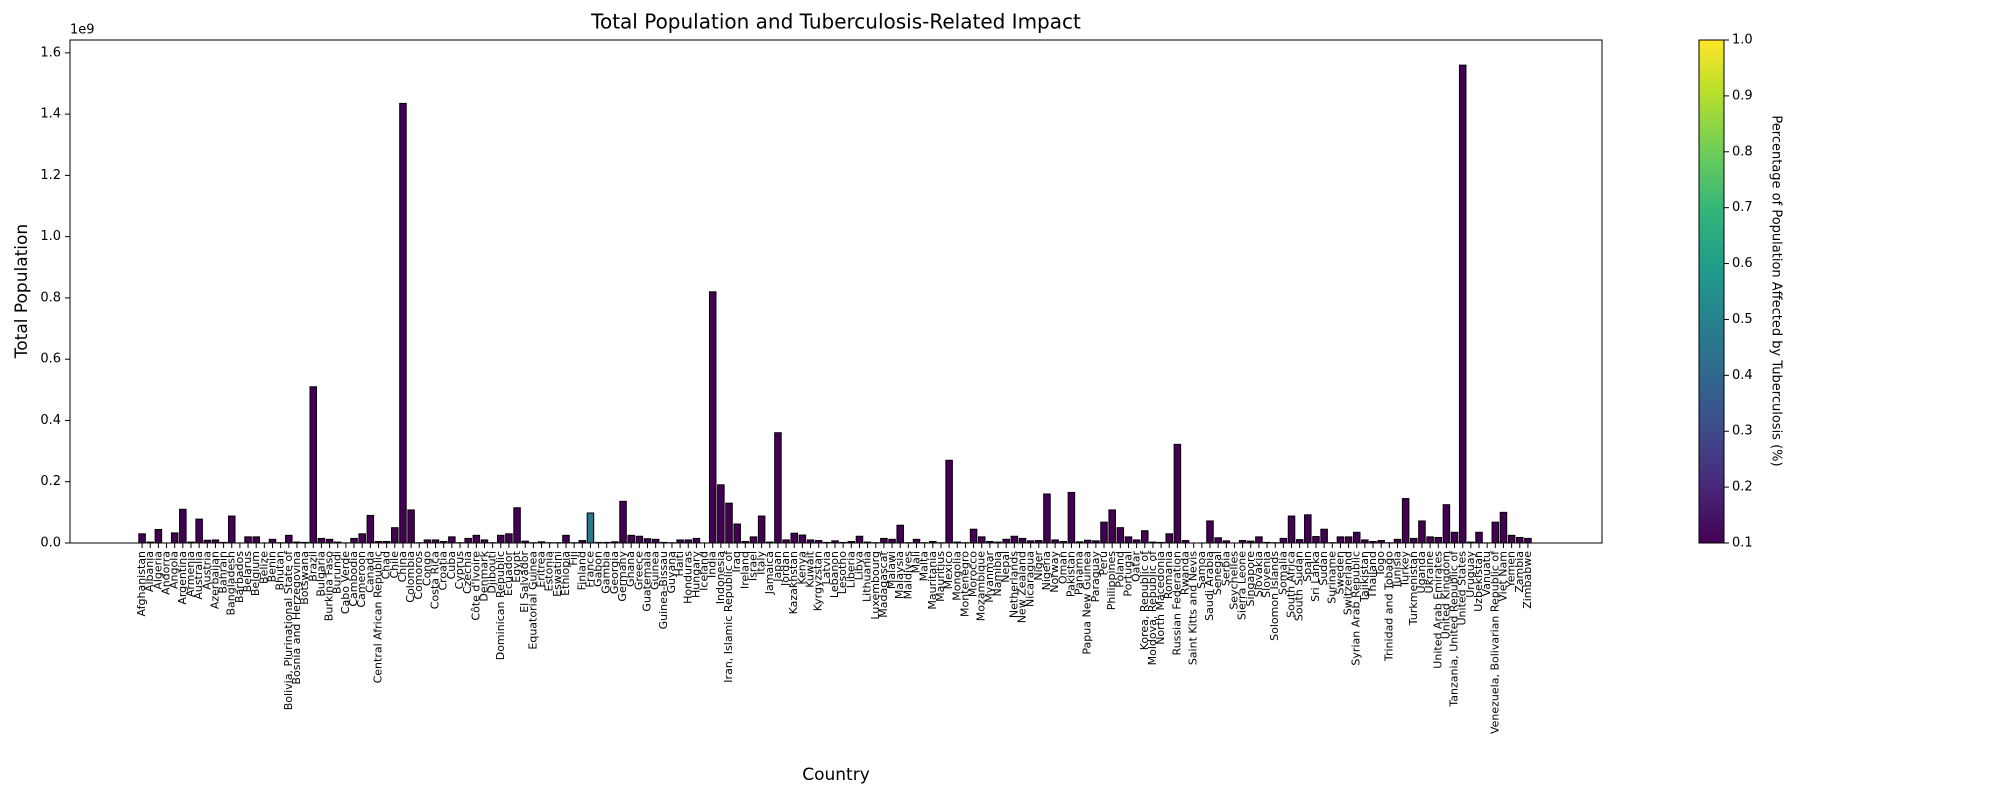 This screenshot has height=800, width=2000. Describe the element at coordinates (394, 565) in the screenshot. I see `x-tick-label: Chile` at that location.